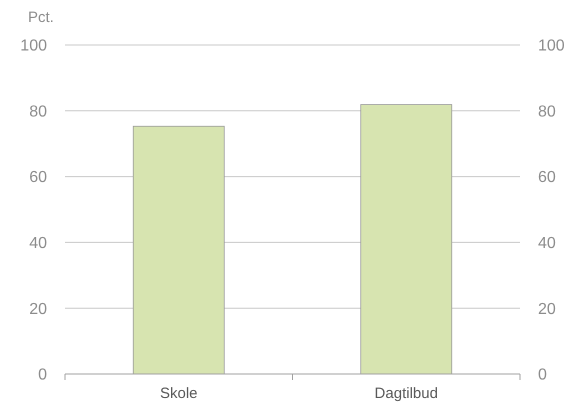 The image size is (582, 415). I want to click on x-tick-label: Dagtilbud, so click(406, 393).